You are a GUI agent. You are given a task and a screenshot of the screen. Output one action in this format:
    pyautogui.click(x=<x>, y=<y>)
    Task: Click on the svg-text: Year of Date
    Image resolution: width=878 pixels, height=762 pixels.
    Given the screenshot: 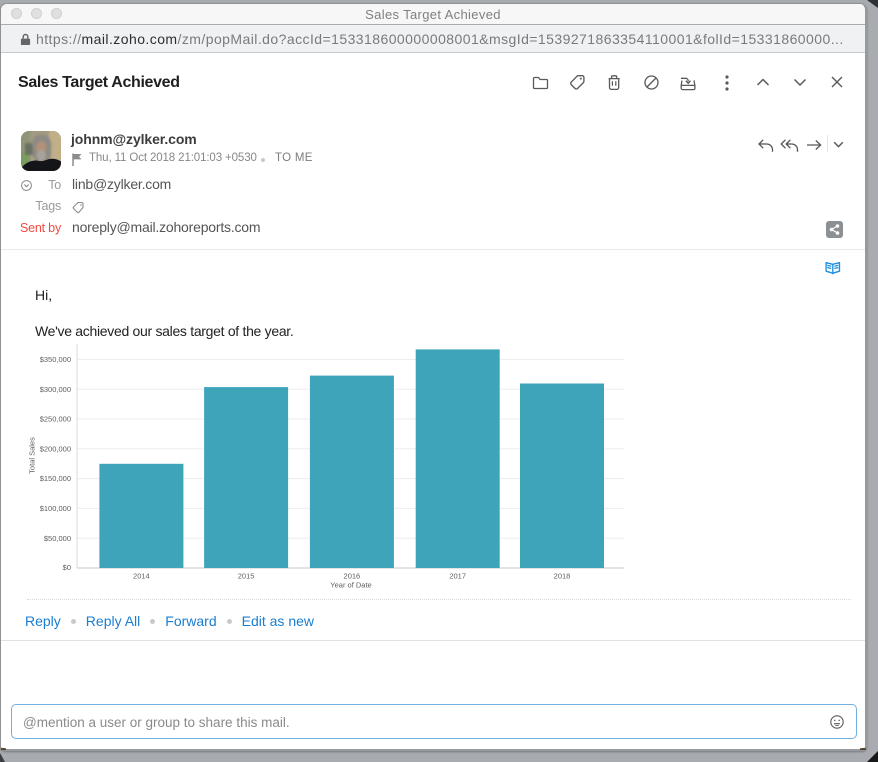 What is the action you would take?
    pyautogui.click(x=350, y=585)
    